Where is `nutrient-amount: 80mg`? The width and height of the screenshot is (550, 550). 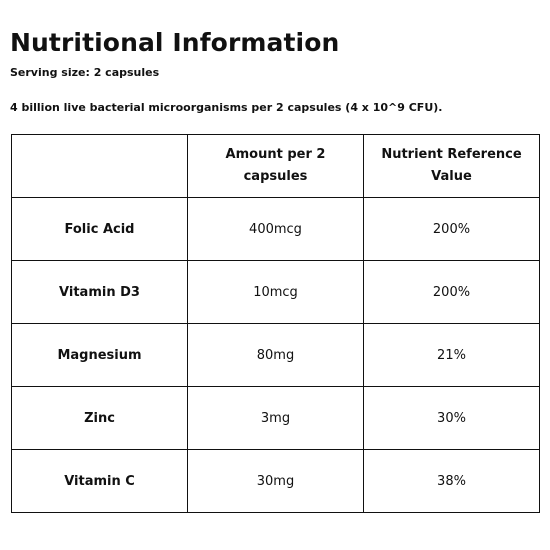 nutrient-amount: 80mg is located at coordinates (275, 355).